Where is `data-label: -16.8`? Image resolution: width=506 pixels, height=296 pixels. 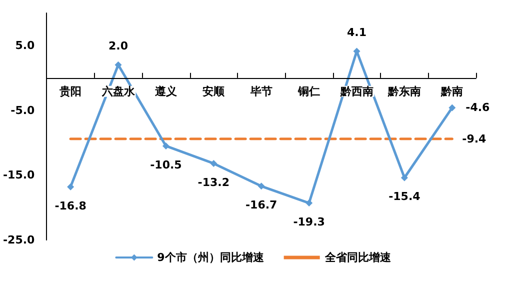 data-label: -16.8 is located at coordinates (70, 205).